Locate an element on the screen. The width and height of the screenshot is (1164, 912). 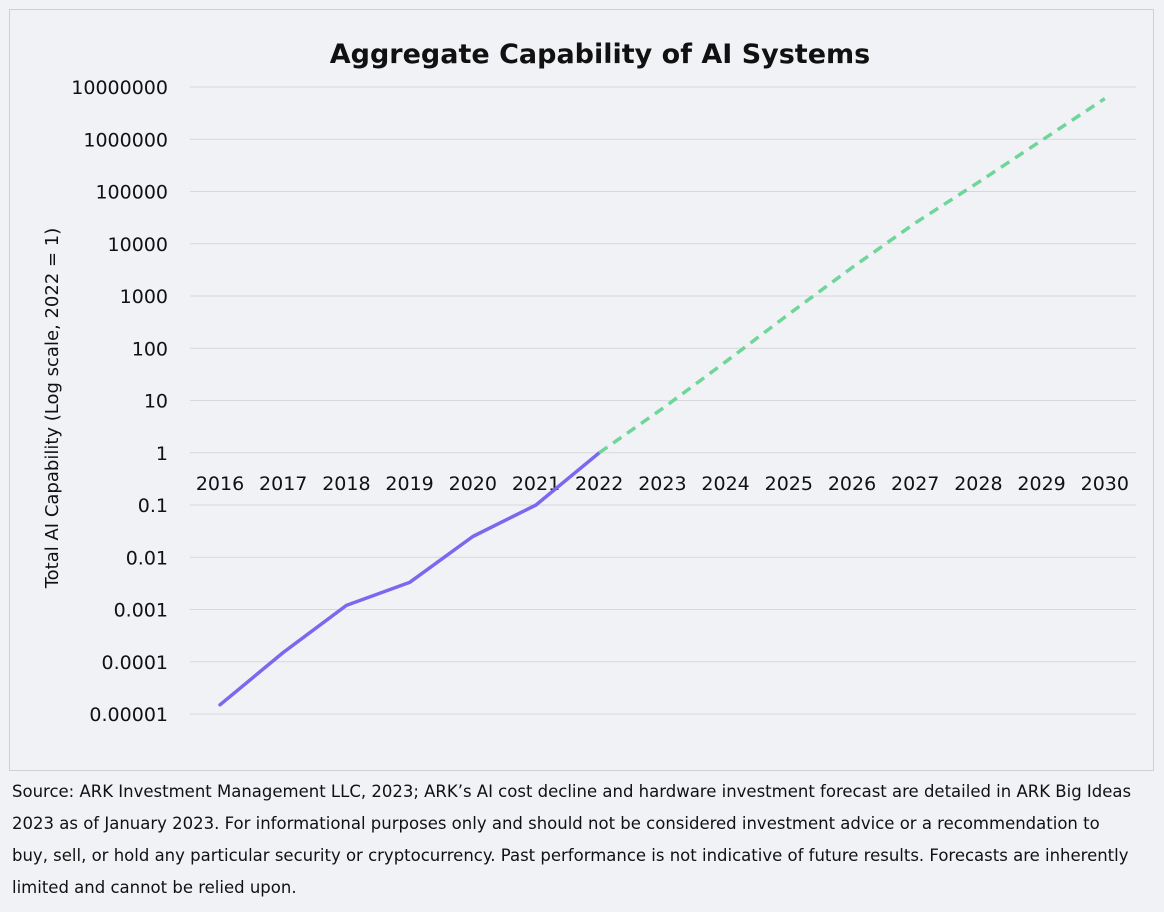
x-tick-label: 2026 is located at coordinates (852, 484).